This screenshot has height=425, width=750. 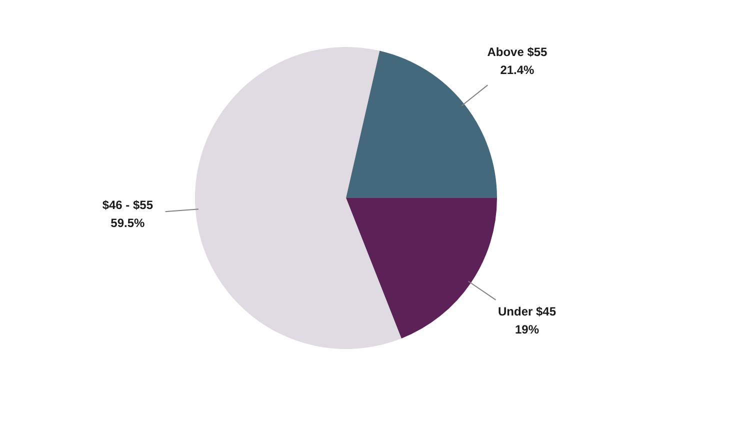 What do you see at coordinates (527, 329) in the screenshot?
I see `data-label: 19%` at bounding box center [527, 329].